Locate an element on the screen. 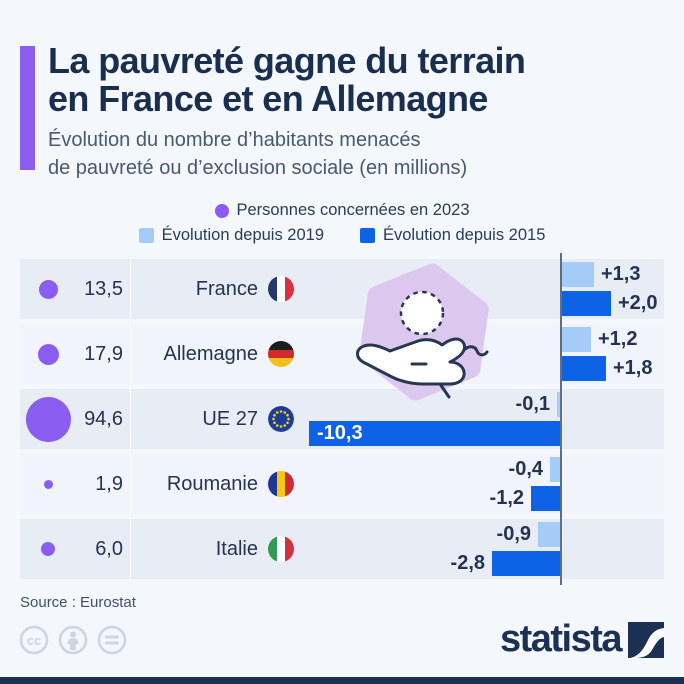  darkblue-square-icon is located at coordinates (367, 235).